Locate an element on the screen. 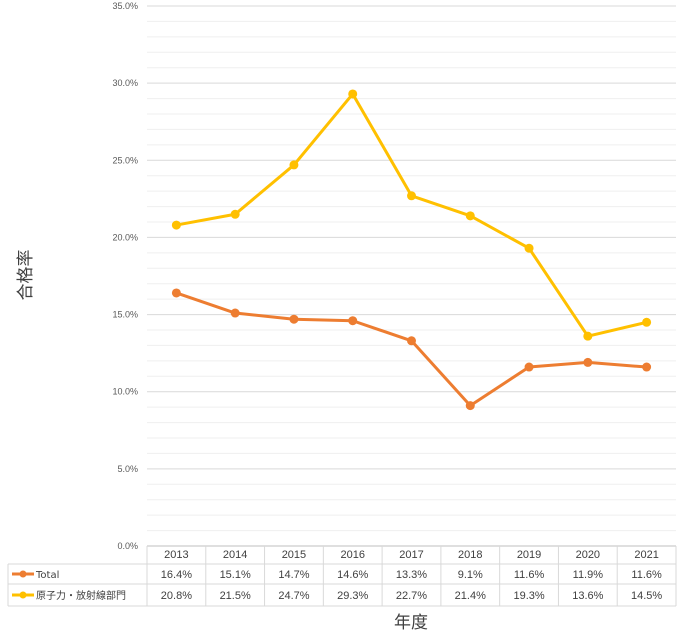 The width and height of the screenshot is (687, 638). x-tick-label: 2018 is located at coordinates (470, 555).